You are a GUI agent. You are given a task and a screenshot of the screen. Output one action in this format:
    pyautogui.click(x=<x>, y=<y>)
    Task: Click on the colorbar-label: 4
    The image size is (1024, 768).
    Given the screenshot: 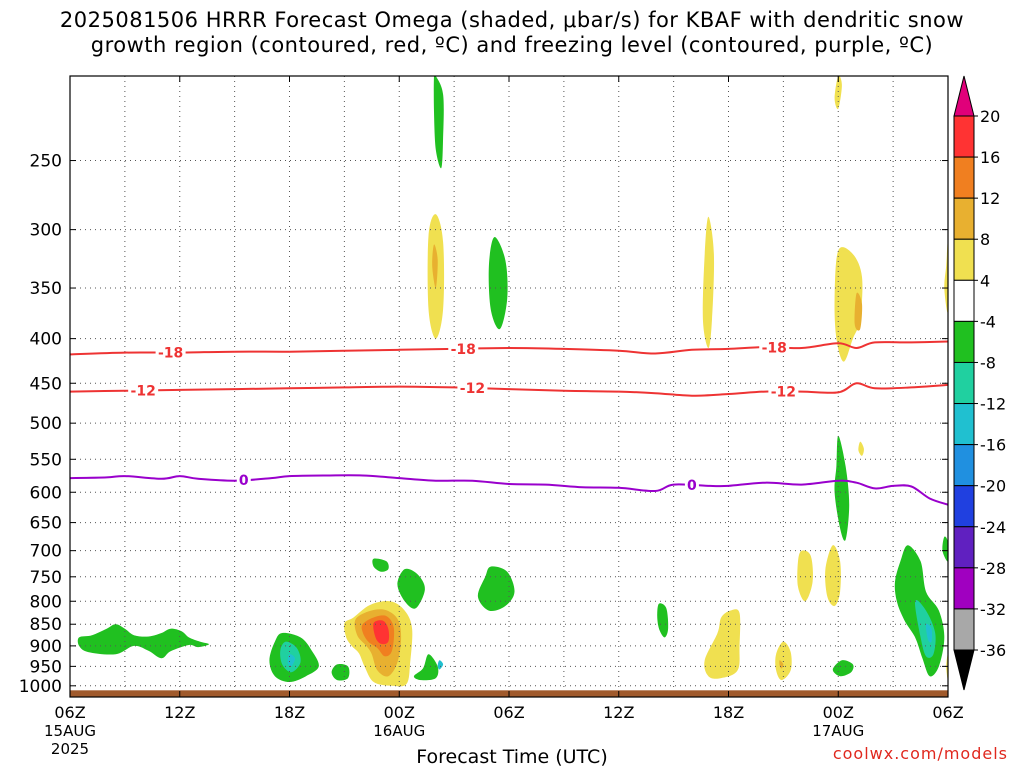 What is the action you would take?
    pyautogui.click(x=985, y=280)
    